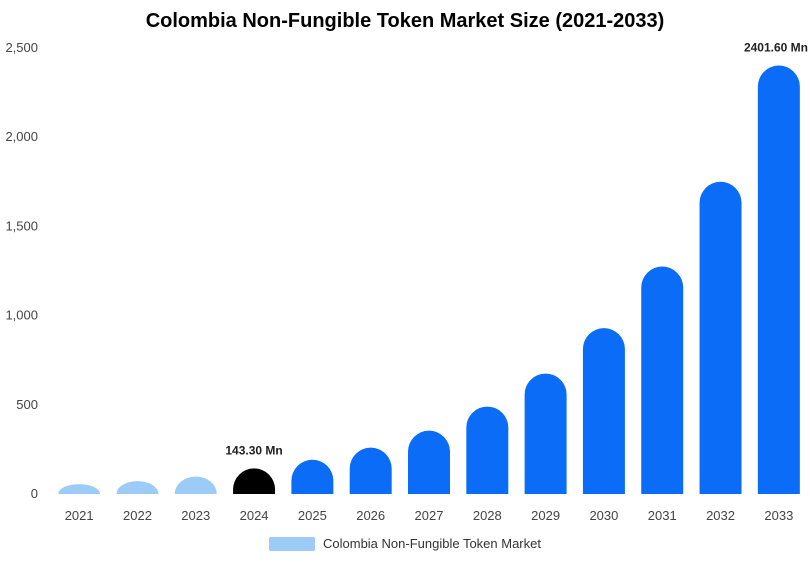 The height and width of the screenshot is (562, 810). I want to click on bar-2028, so click(487, 450).